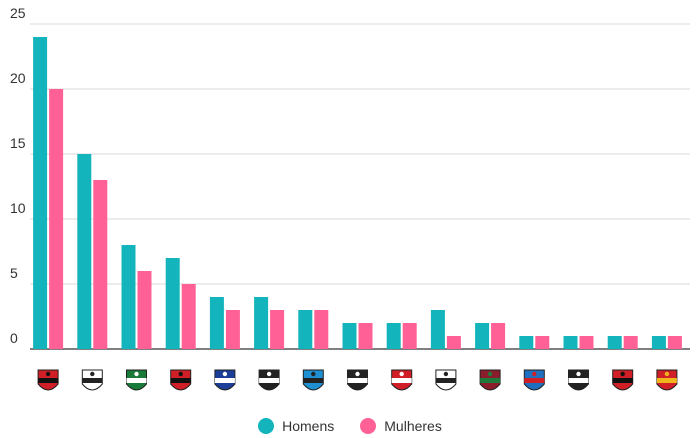  What do you see at coordinates (409, 336) in the screenshot?
I see `bar-internacional-mulheres` at bounding box center [409, 336].